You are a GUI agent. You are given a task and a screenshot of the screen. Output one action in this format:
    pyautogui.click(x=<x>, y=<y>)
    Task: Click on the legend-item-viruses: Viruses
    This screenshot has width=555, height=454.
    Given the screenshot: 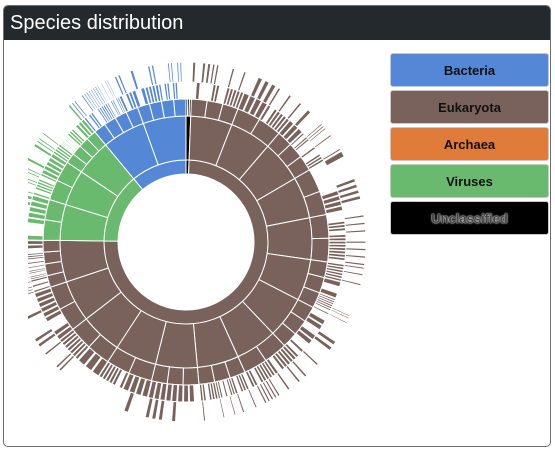 What is the action you would take?
    pyautogui.click(x=469, y=181)
    